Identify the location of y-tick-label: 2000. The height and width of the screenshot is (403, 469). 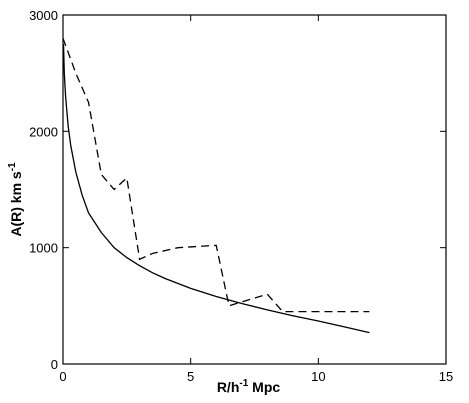
(43, 131).